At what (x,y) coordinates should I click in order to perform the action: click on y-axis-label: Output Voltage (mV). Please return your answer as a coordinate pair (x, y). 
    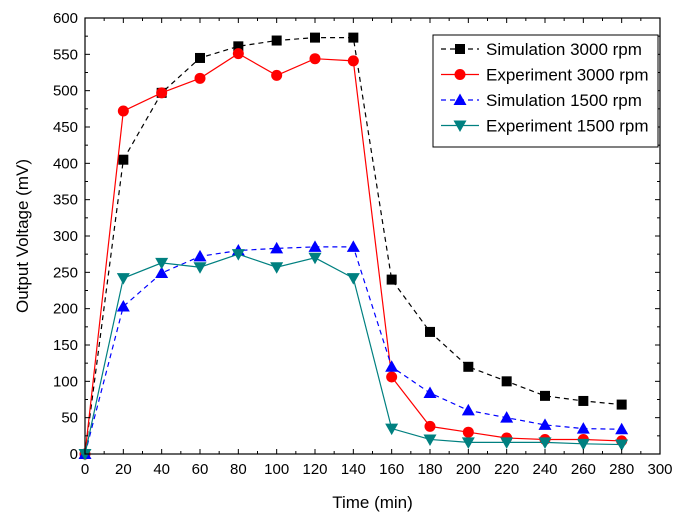
    Looking at the image, I should click on (22, 236).